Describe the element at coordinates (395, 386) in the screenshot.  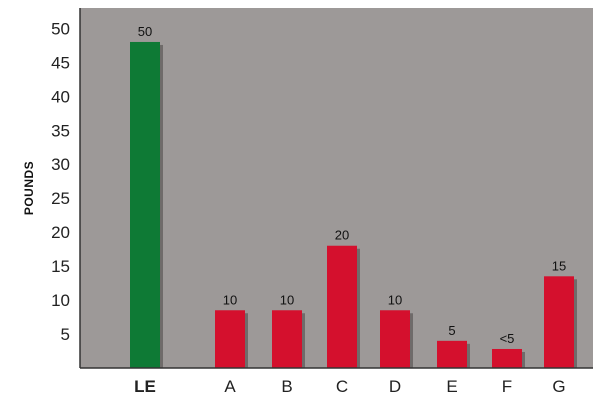
I see `x-category-label: D` at that location.